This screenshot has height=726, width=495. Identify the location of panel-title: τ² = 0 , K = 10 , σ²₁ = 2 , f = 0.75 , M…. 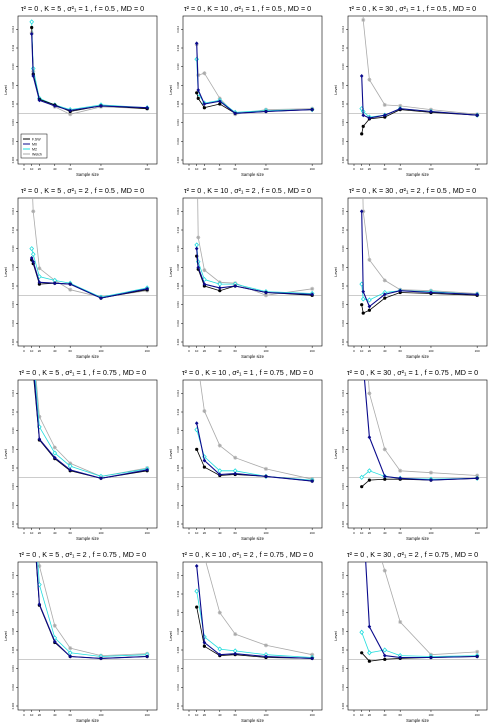
(247, 554).